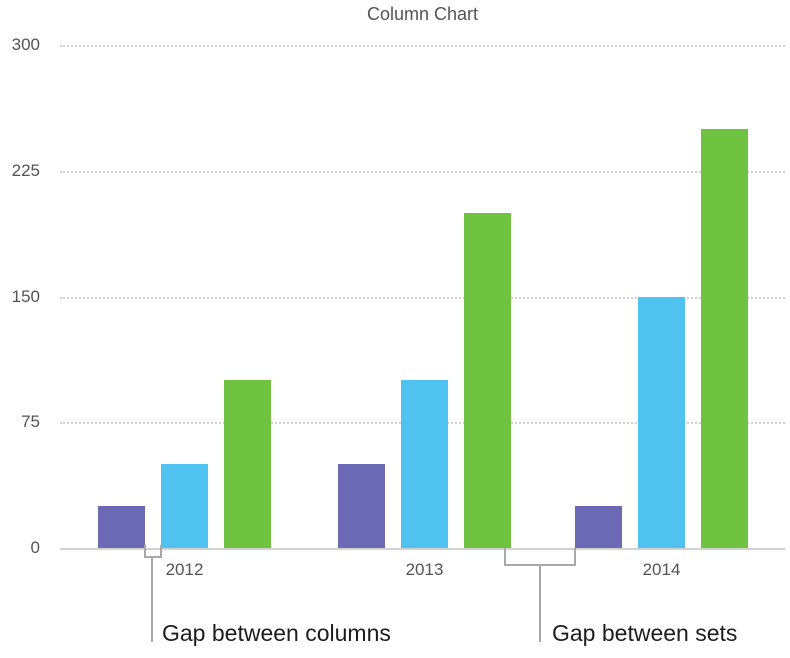  Describe the element at coordinates (25, 296) in the screenshot. I see `y-tick-label-150: 150` at that location.